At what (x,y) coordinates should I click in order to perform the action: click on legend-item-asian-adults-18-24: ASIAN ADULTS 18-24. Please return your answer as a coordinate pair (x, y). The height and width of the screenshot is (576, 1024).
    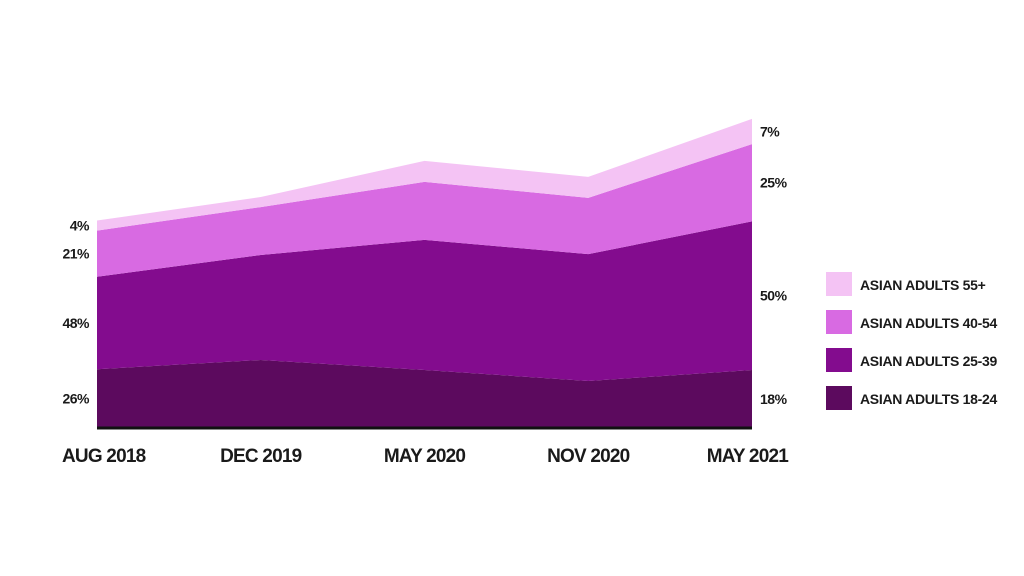
    Looking at the image, I should click on (912, 398).